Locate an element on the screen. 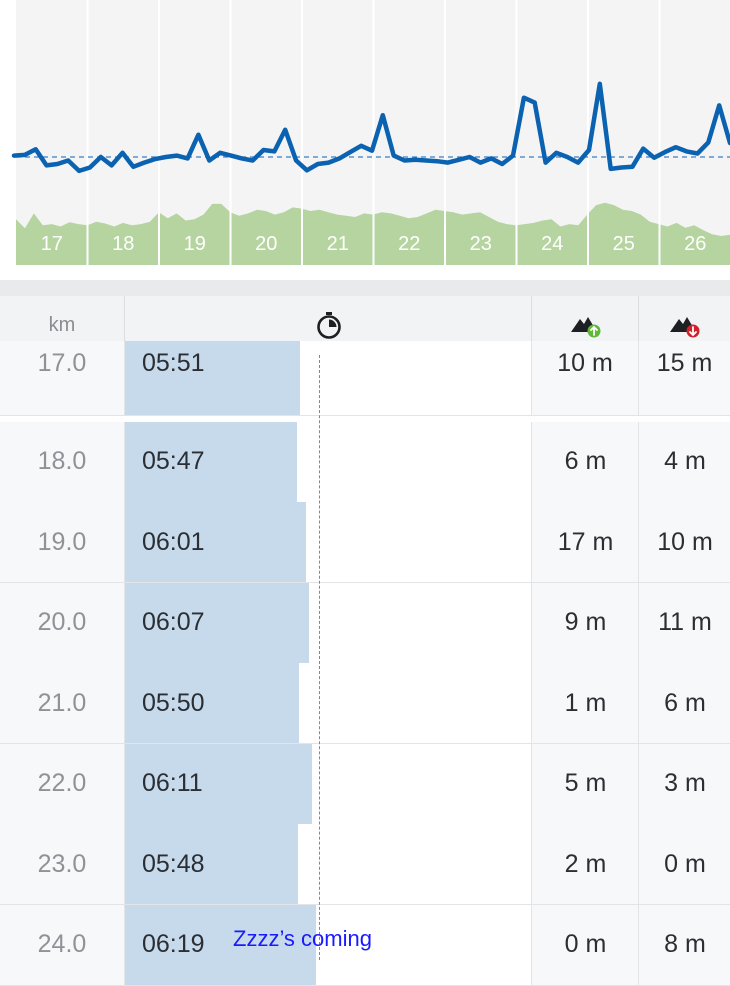 Image resolution: width=730 pixels, height=986 pixels. split-descent: 11 m is located at coordinates (684, 622).